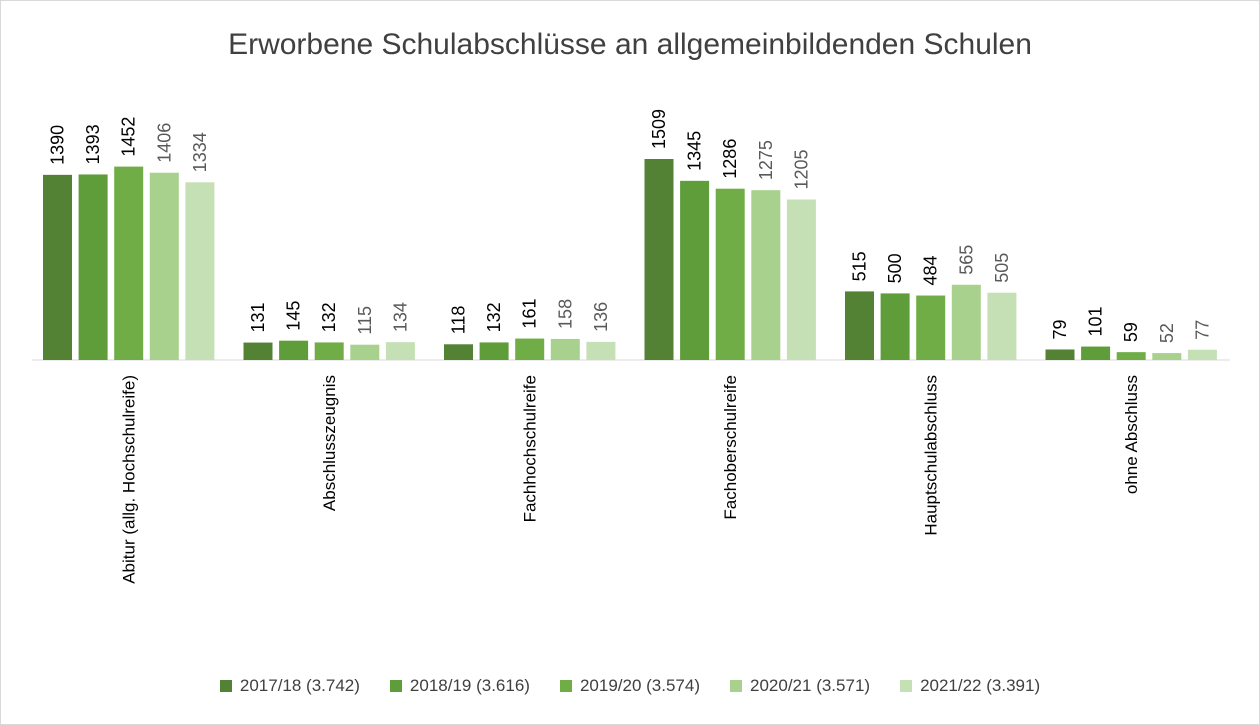 Image resolution: width=1260 pixels, height=725 pixels. Describe the element at coordinates (93, 144) in the screenshot. I see `data-label: 1393` at that location.